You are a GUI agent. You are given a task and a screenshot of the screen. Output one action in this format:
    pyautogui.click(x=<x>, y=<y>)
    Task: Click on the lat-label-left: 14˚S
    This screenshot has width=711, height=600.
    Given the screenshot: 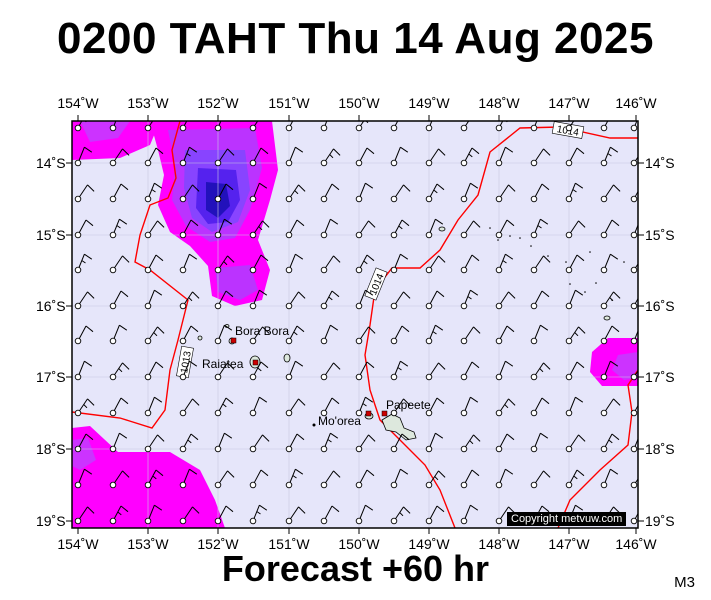 What is the action you would take?
    pyautogui.click(x=51, y=163)
    